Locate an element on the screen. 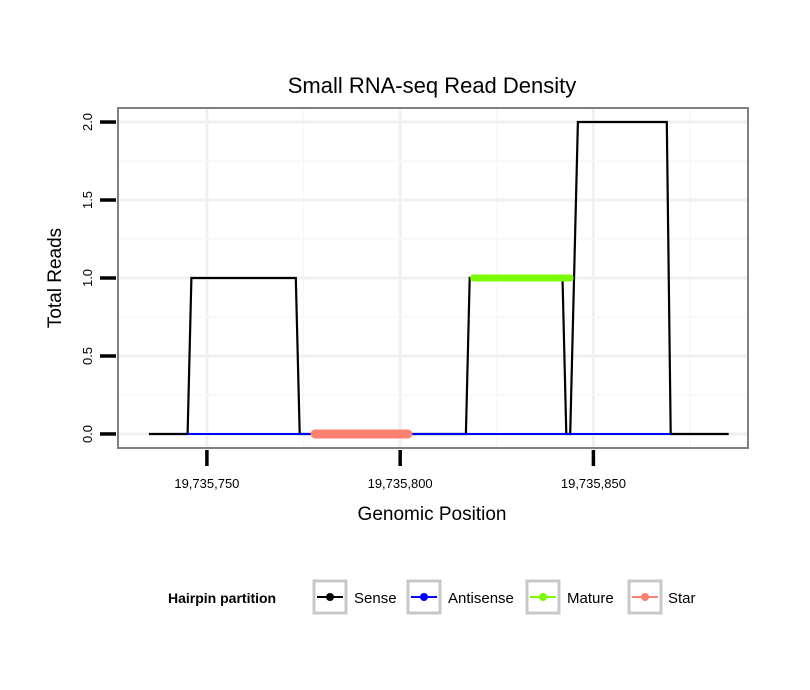  legend-title: Hairpin partition is located at coordinates (222, 598).